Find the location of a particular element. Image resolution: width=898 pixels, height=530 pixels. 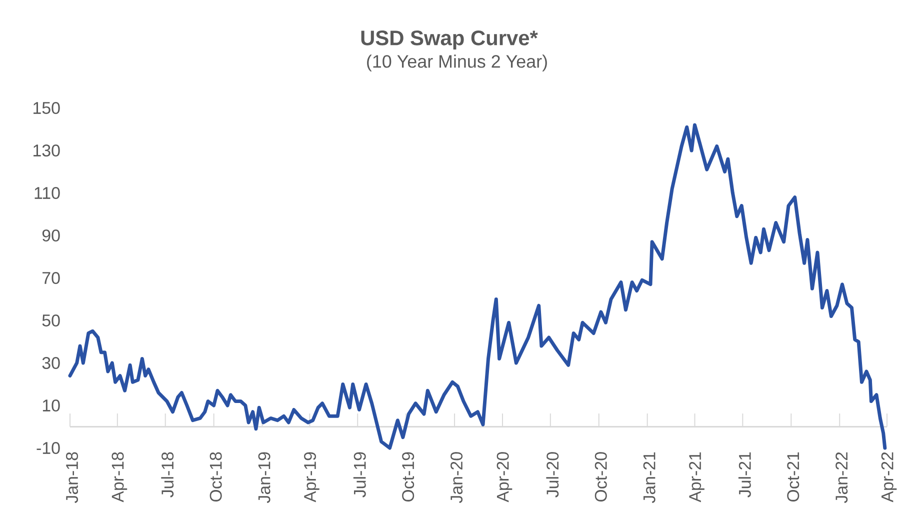

x-tick-label: Apr-21 is located at coordinates (696, 477).